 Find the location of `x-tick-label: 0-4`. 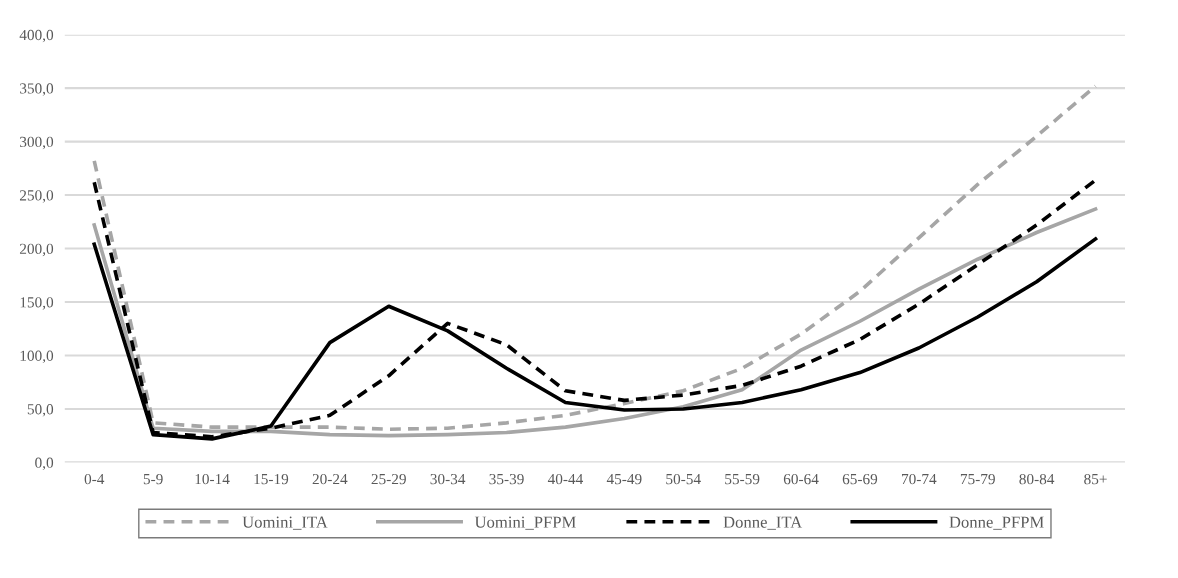

x-tick-label: 0-4 is located at coordinates (94, 479).